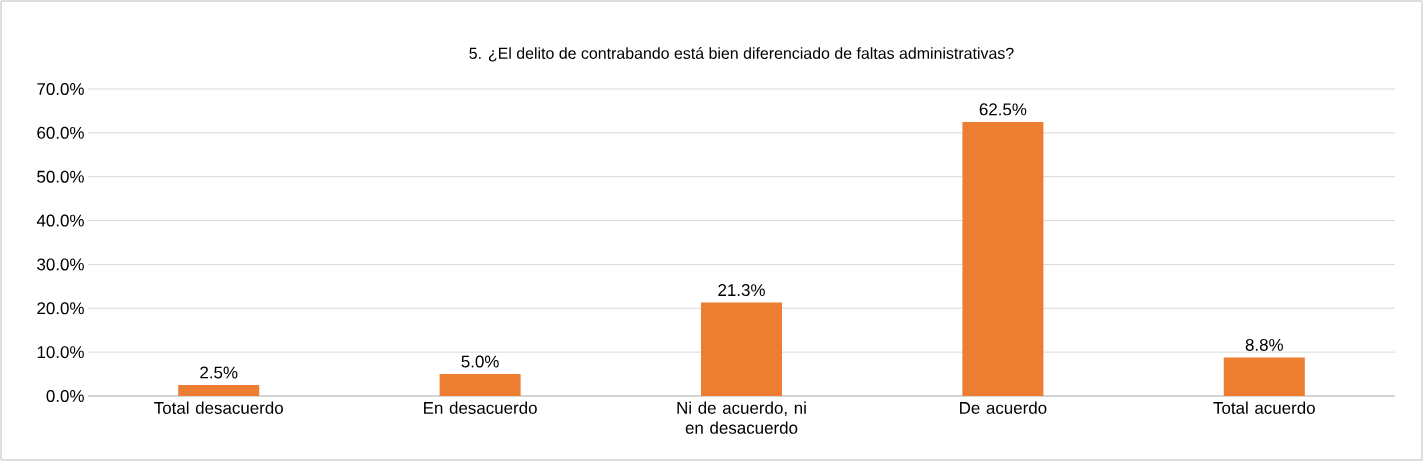  Describe the element at coordinates (219, 372) in the screenshot. I see `data-label: 2.5%` at that location.